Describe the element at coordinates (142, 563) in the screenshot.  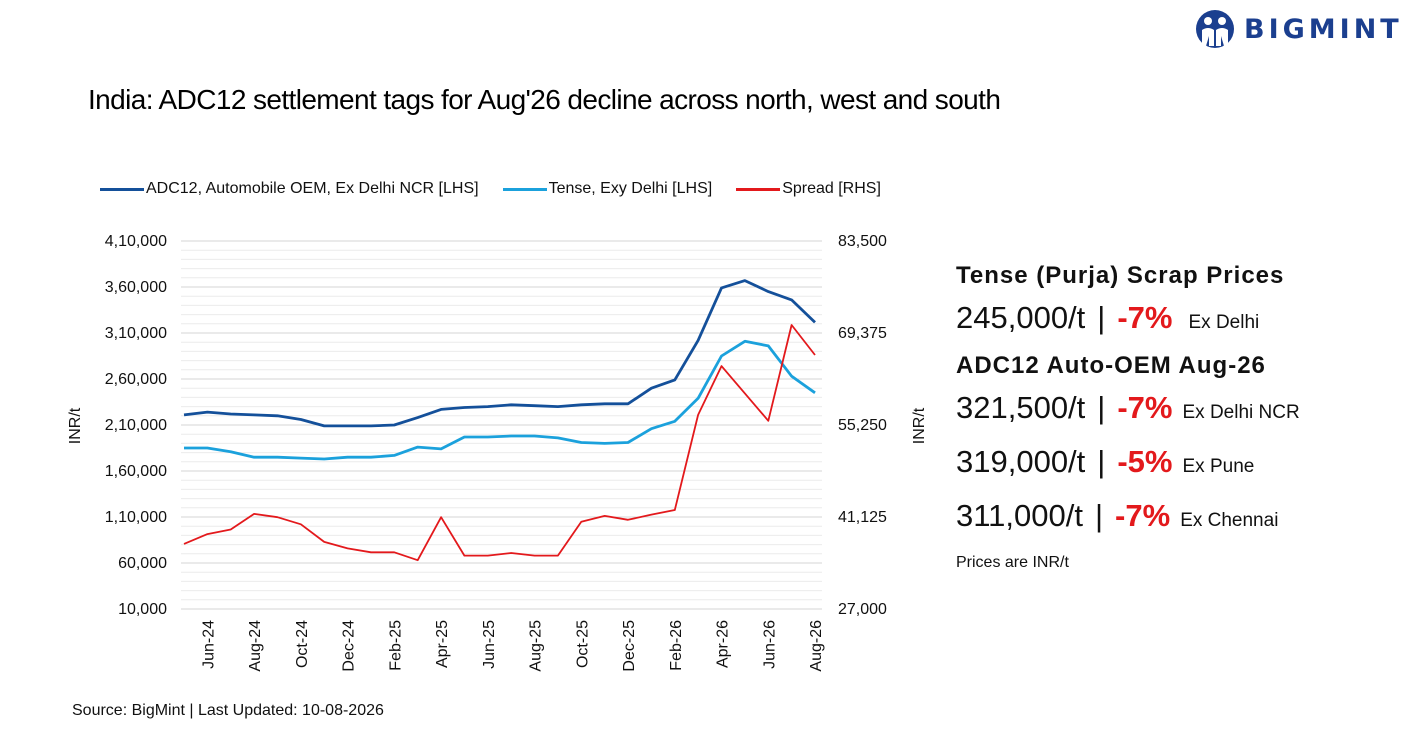
I see `y-left-tick-label: 60,000` at that location.